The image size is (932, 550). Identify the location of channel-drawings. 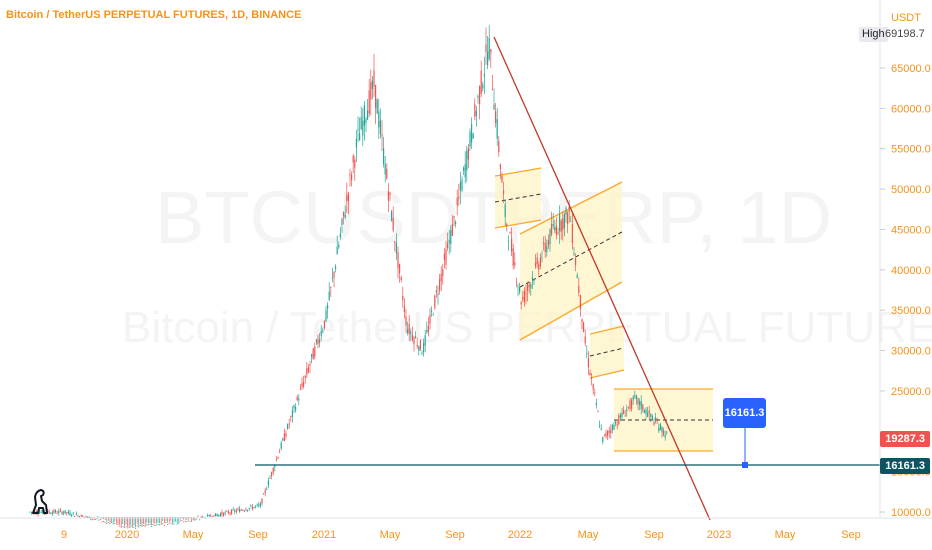
(603, 309).